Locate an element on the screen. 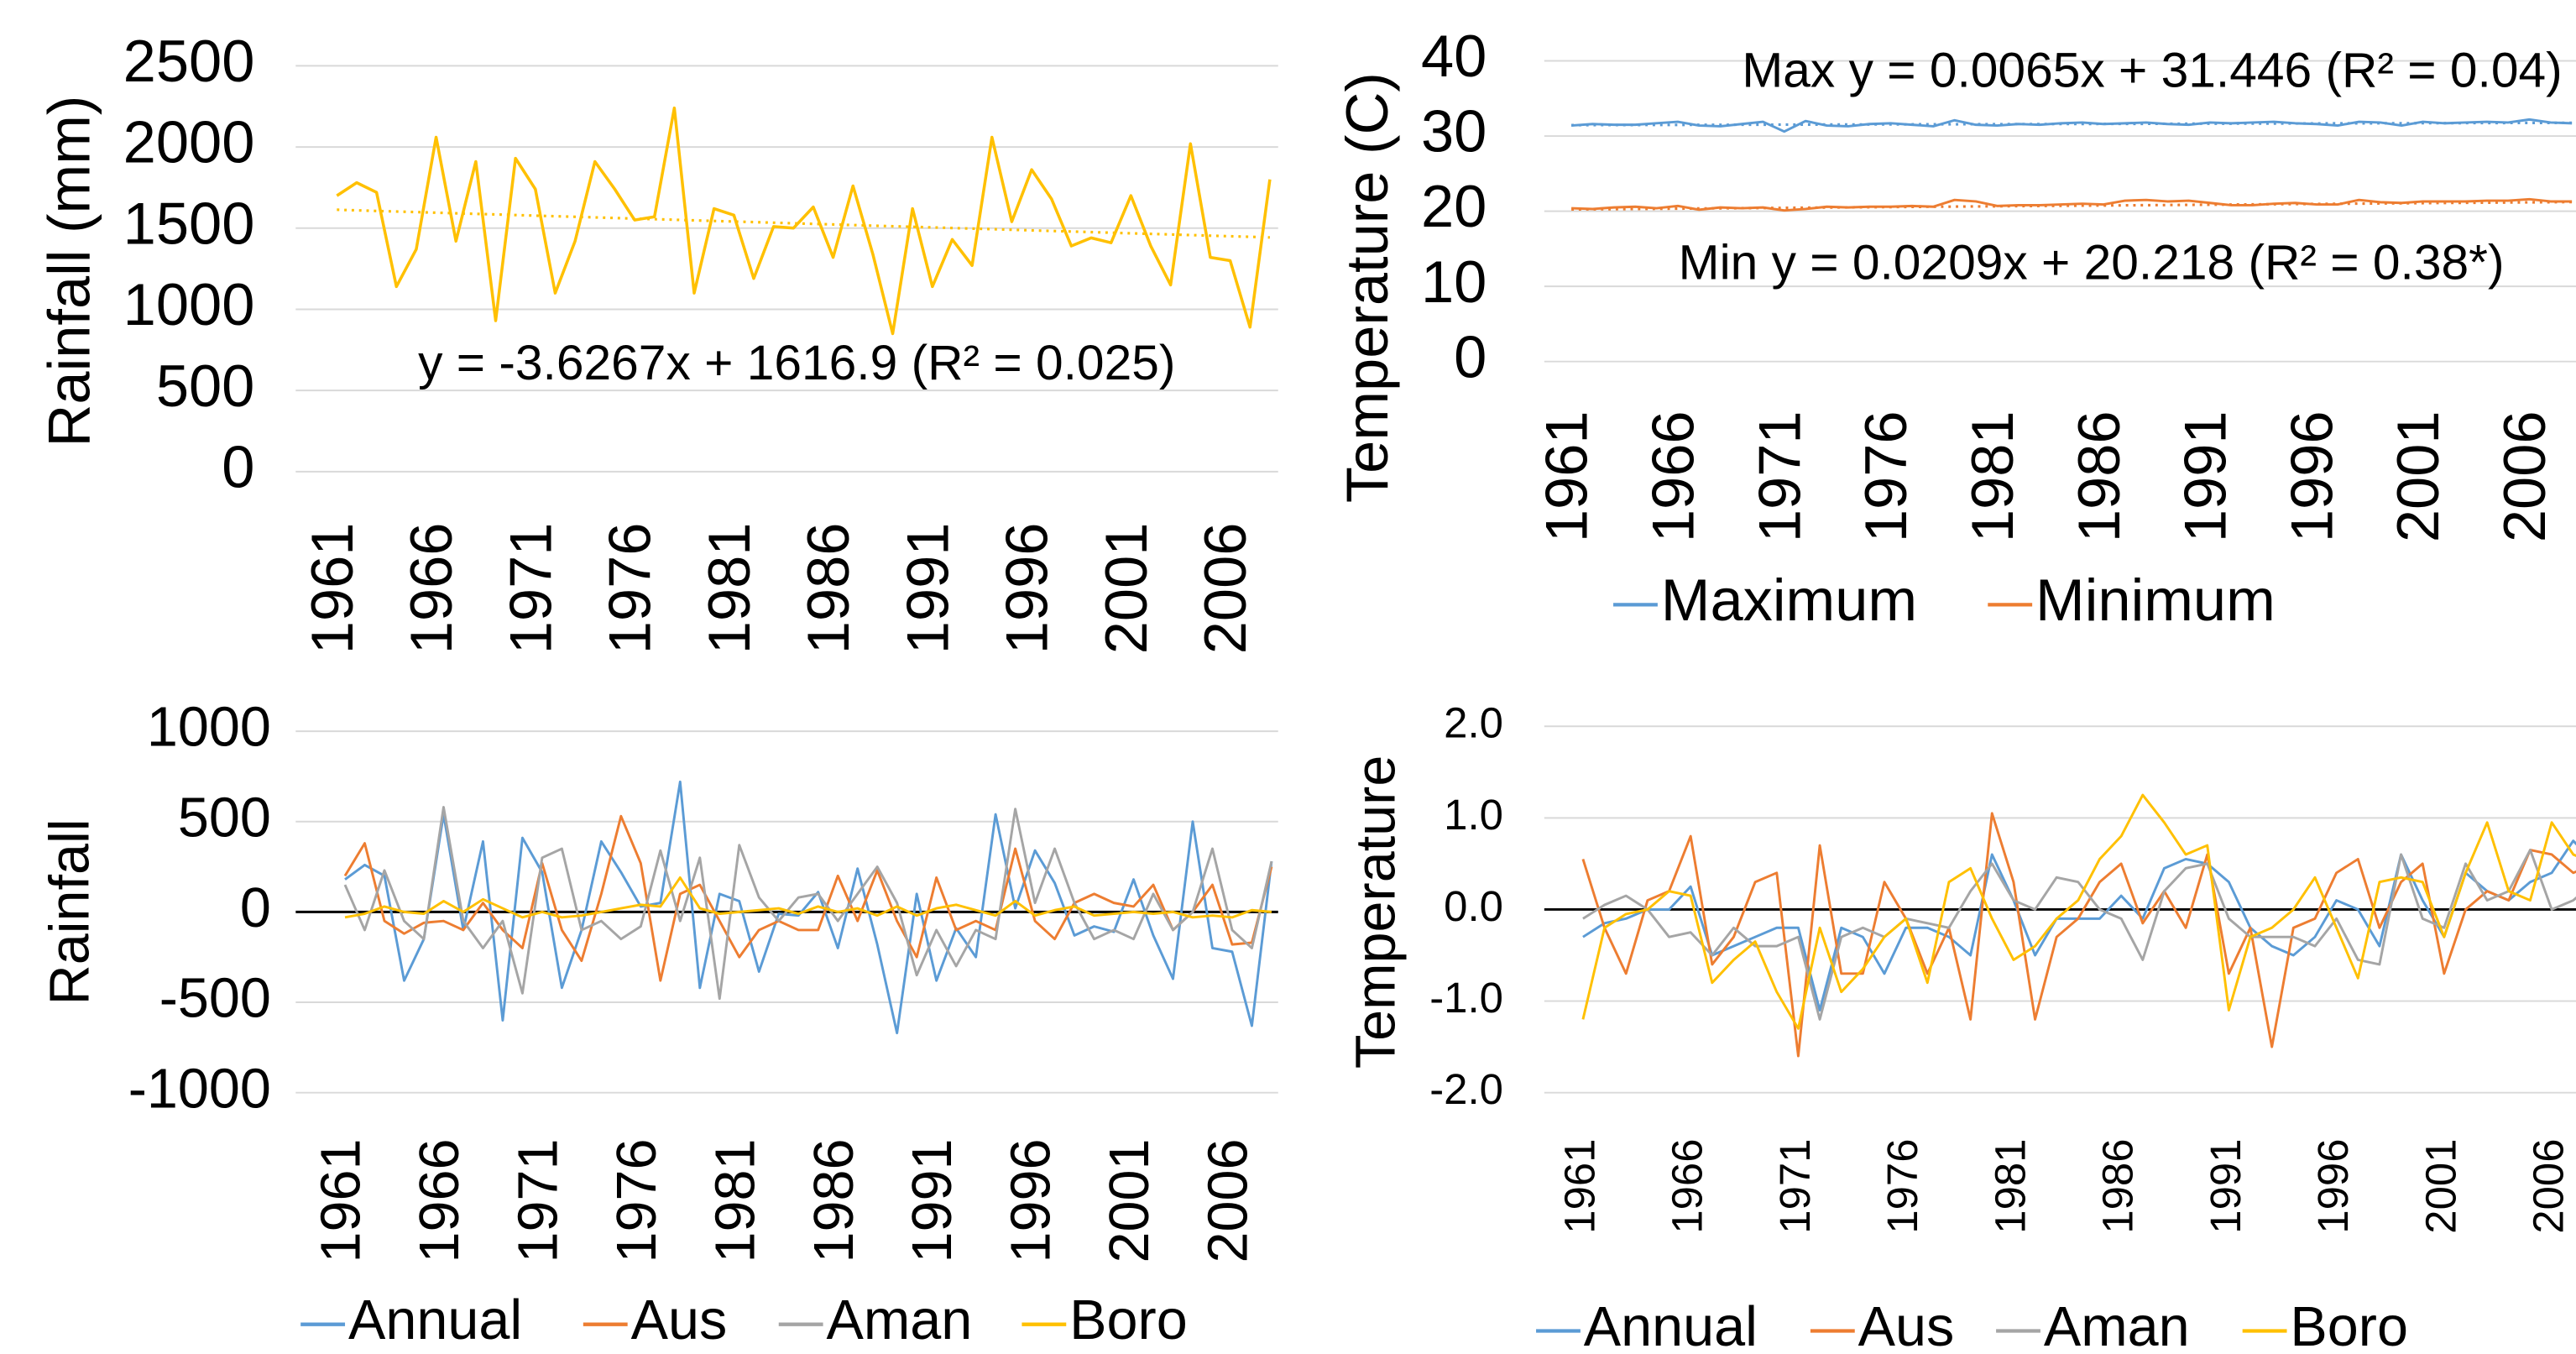 This screenshot has width=2576, height=1354. y-tick-label: 0.0 is located at coordinates (1473, 906).